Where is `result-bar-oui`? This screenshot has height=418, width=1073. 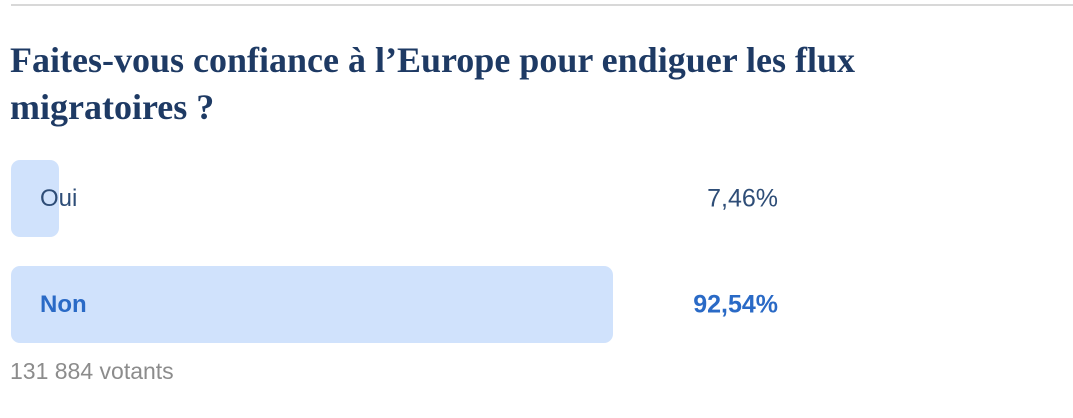 result-bar-oui is located at coordinates (35, 198).